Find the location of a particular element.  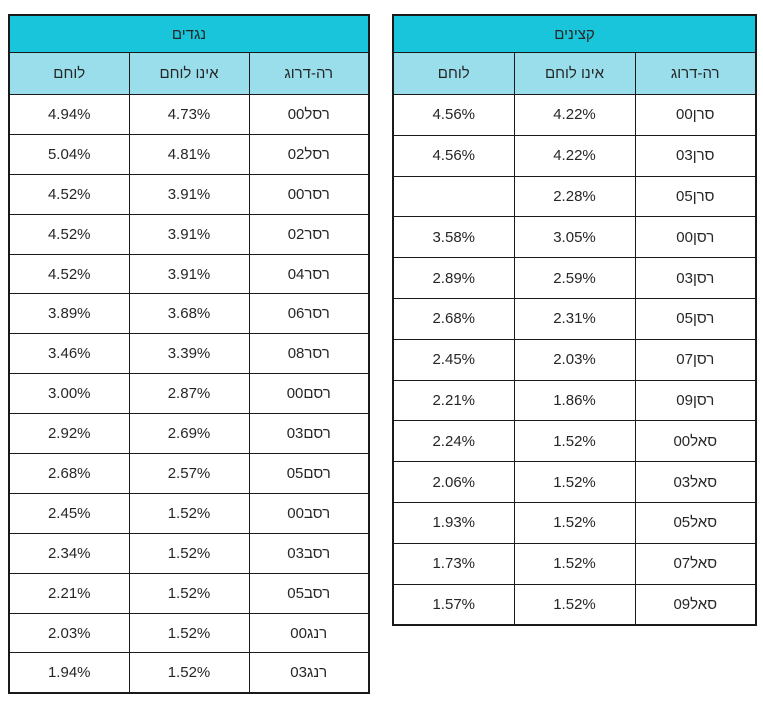

ktzinim-table-title: קצינים is located at coordinates (574, 33).